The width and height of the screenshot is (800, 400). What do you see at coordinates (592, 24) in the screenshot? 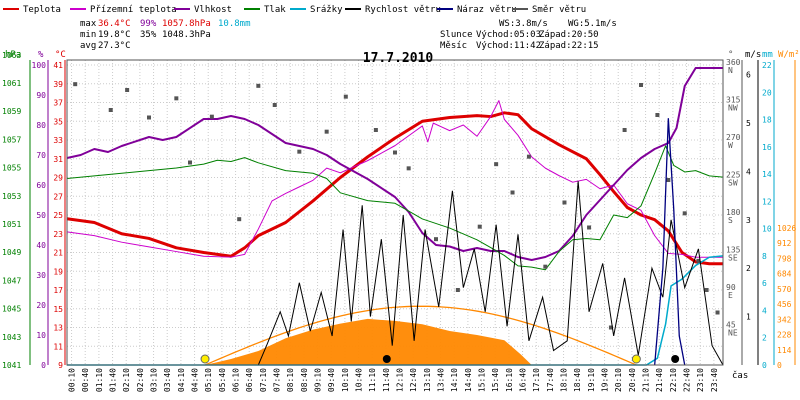
I see `wind-gust-info: WG:5.1m/s` at bounding box center [592, 24].